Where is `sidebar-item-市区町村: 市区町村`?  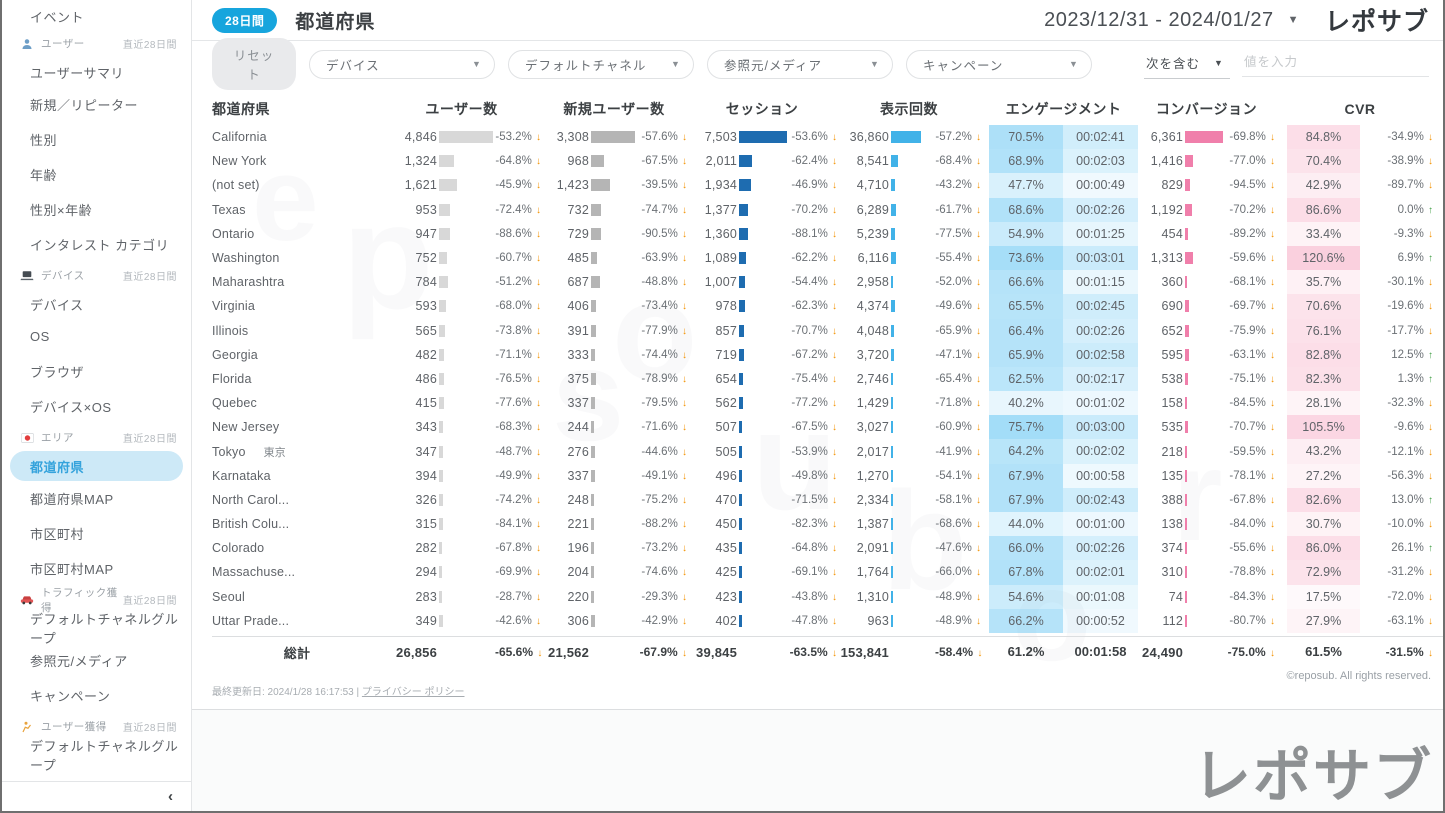
sidebar-item-市区町村: 市区町村 is located at coordinates (96, 533).